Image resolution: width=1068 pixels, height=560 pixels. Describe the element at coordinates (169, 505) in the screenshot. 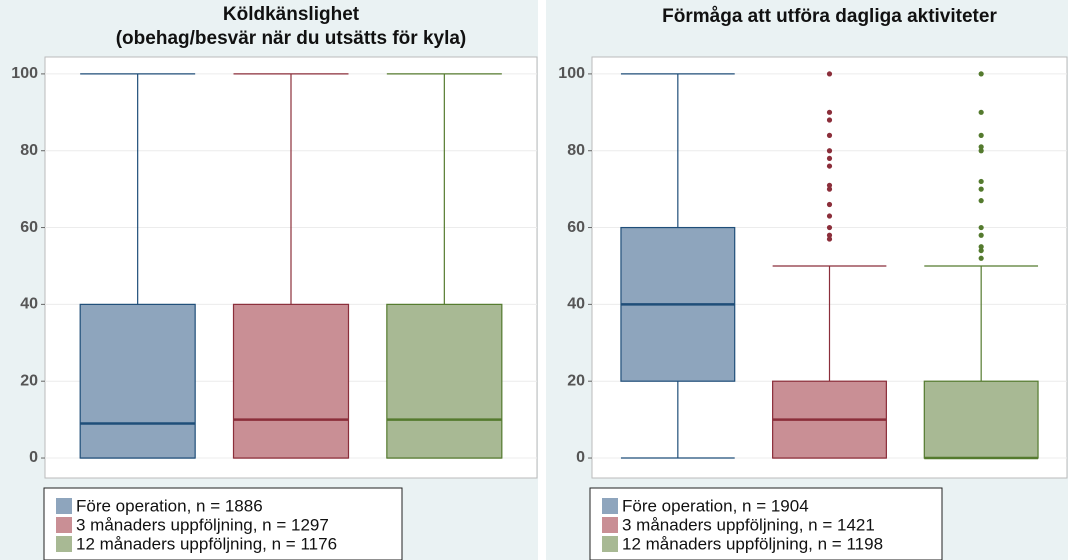

I see `legend-label: Före operation, n = 1886` at that location.